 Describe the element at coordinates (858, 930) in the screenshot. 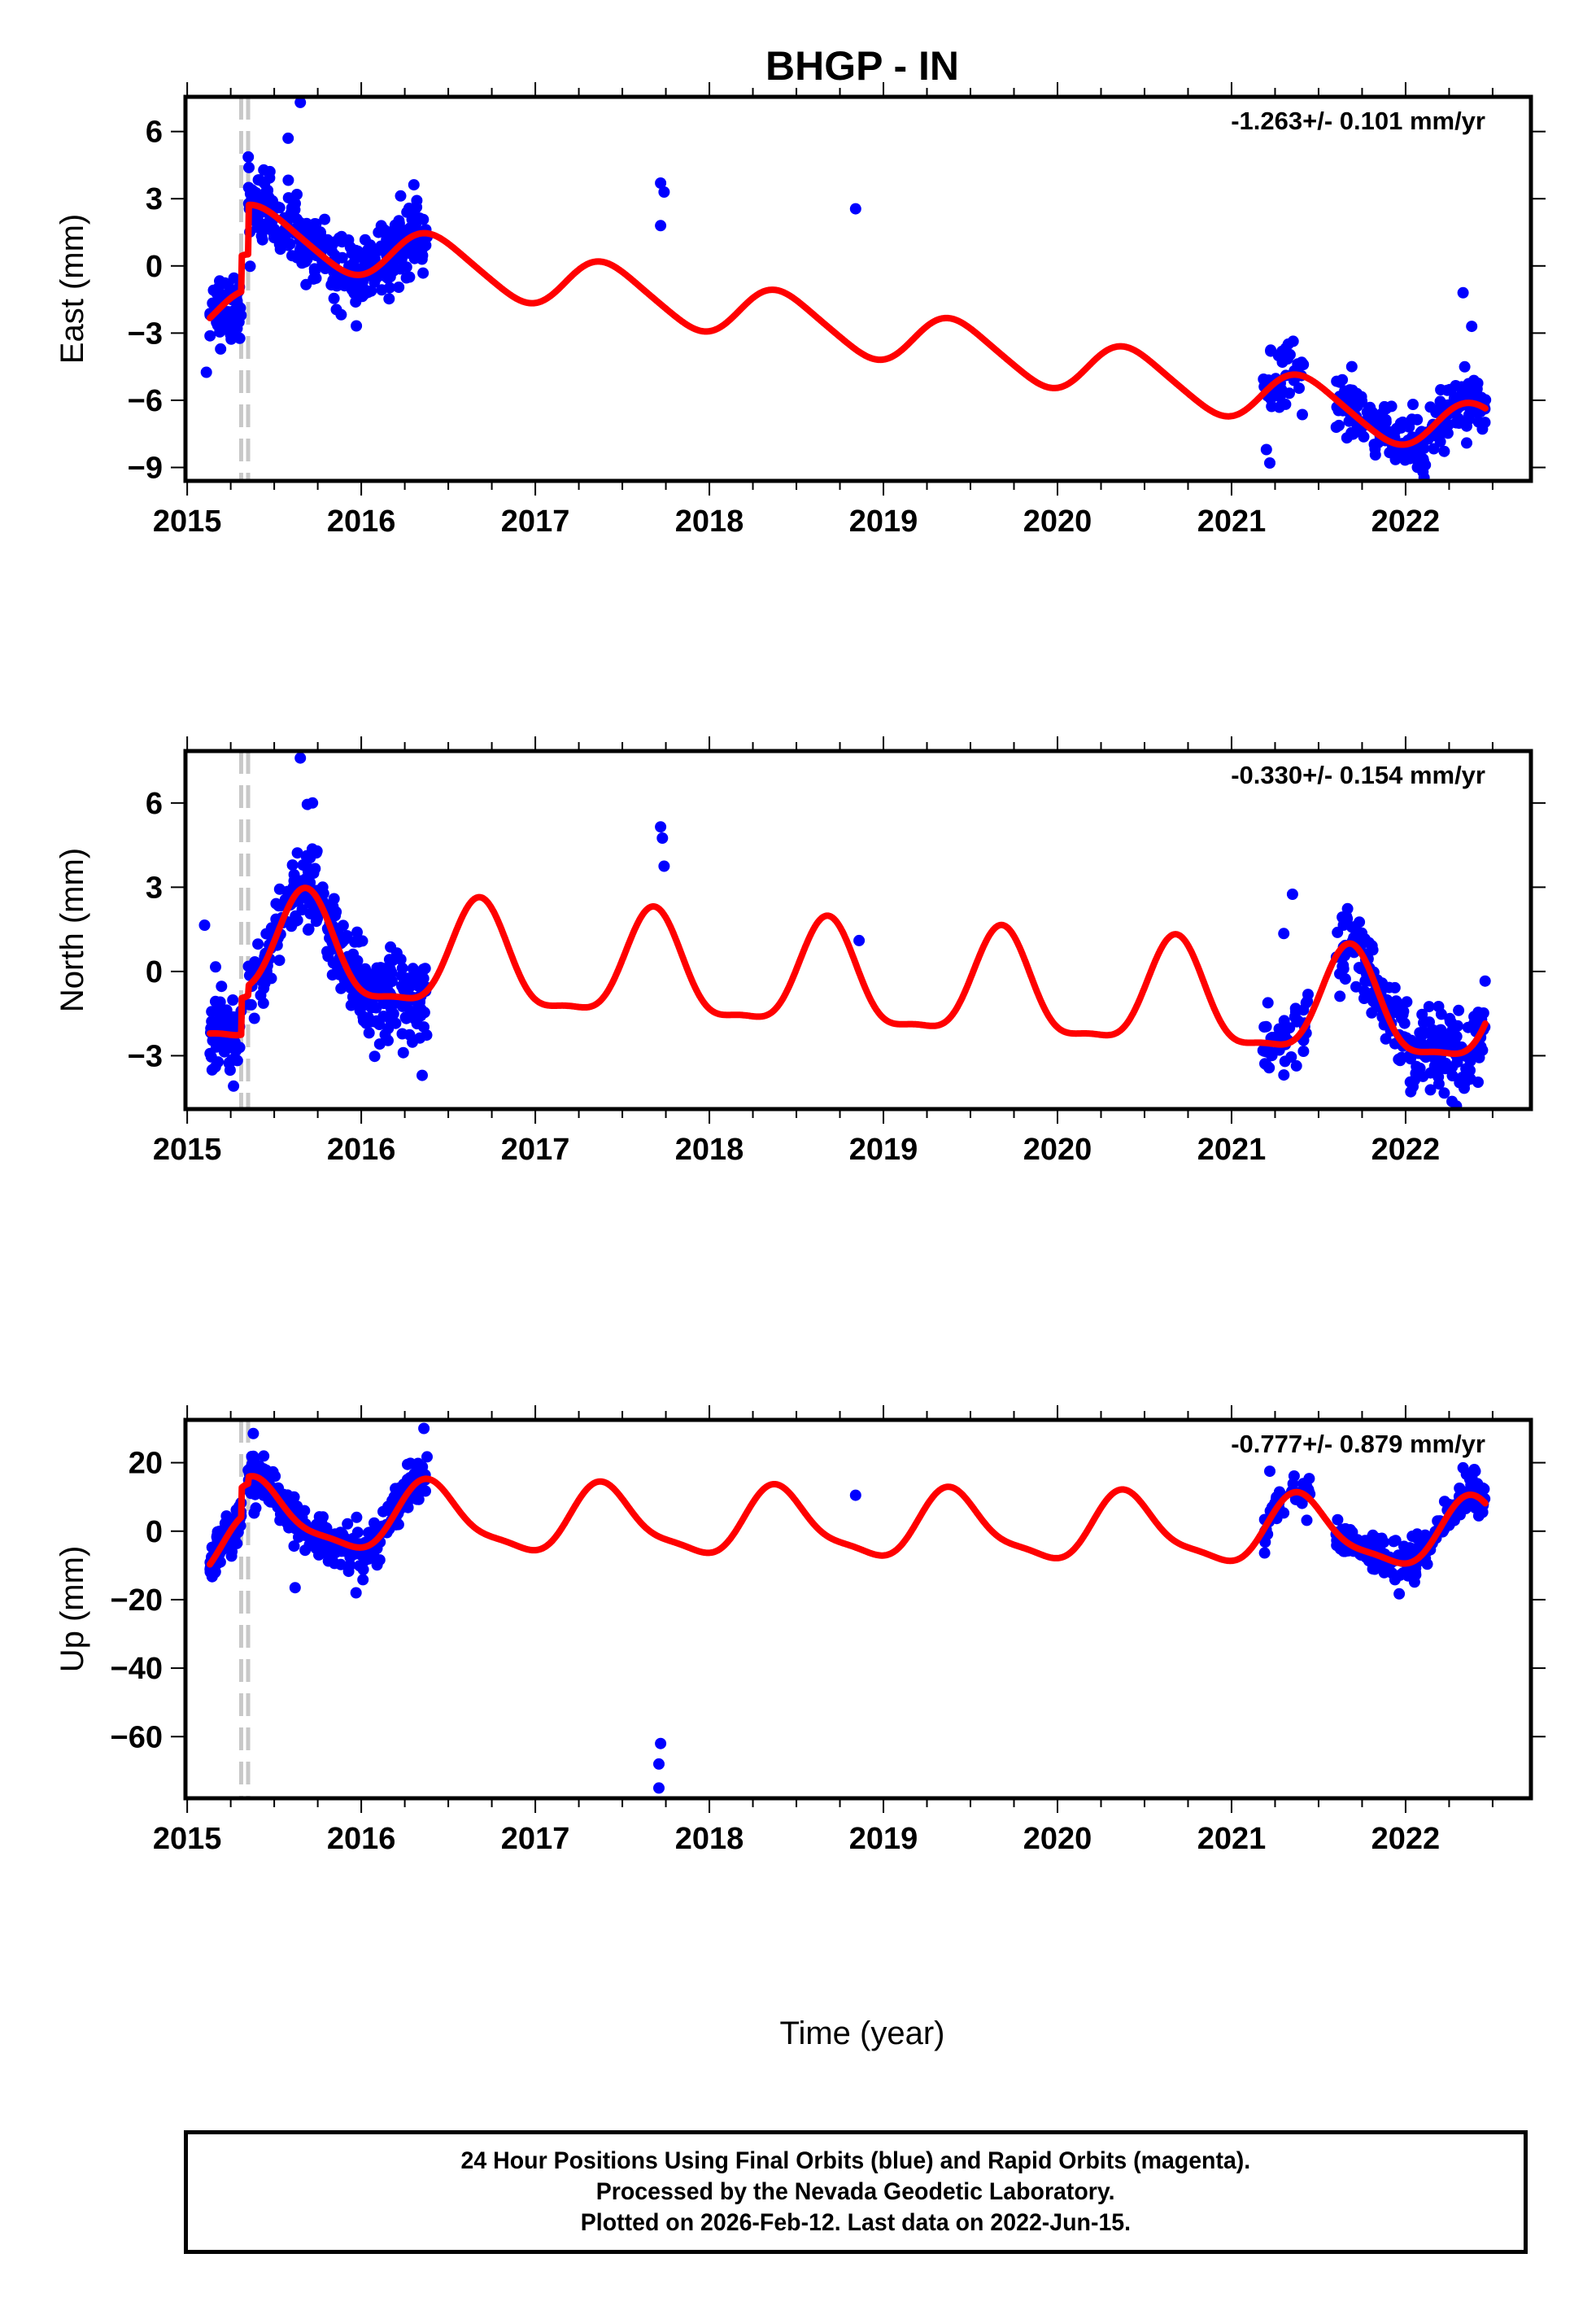

I see `plot-frame-north` at that location.